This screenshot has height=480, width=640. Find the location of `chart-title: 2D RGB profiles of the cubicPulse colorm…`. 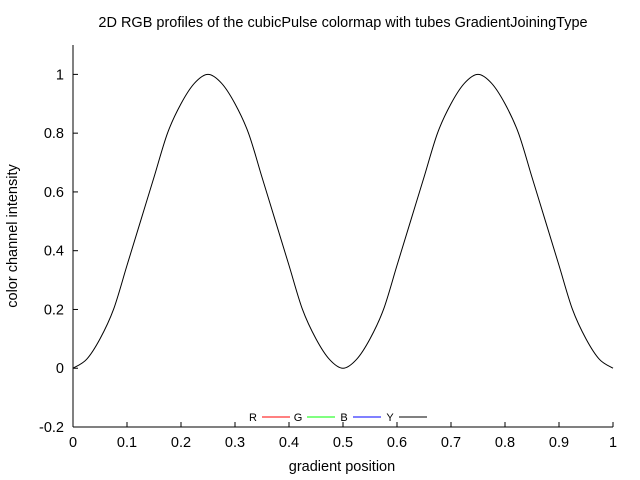

chart-title: 2D RGB profiles of the cubicPulse colorm… is located at coordinates (342, 23).